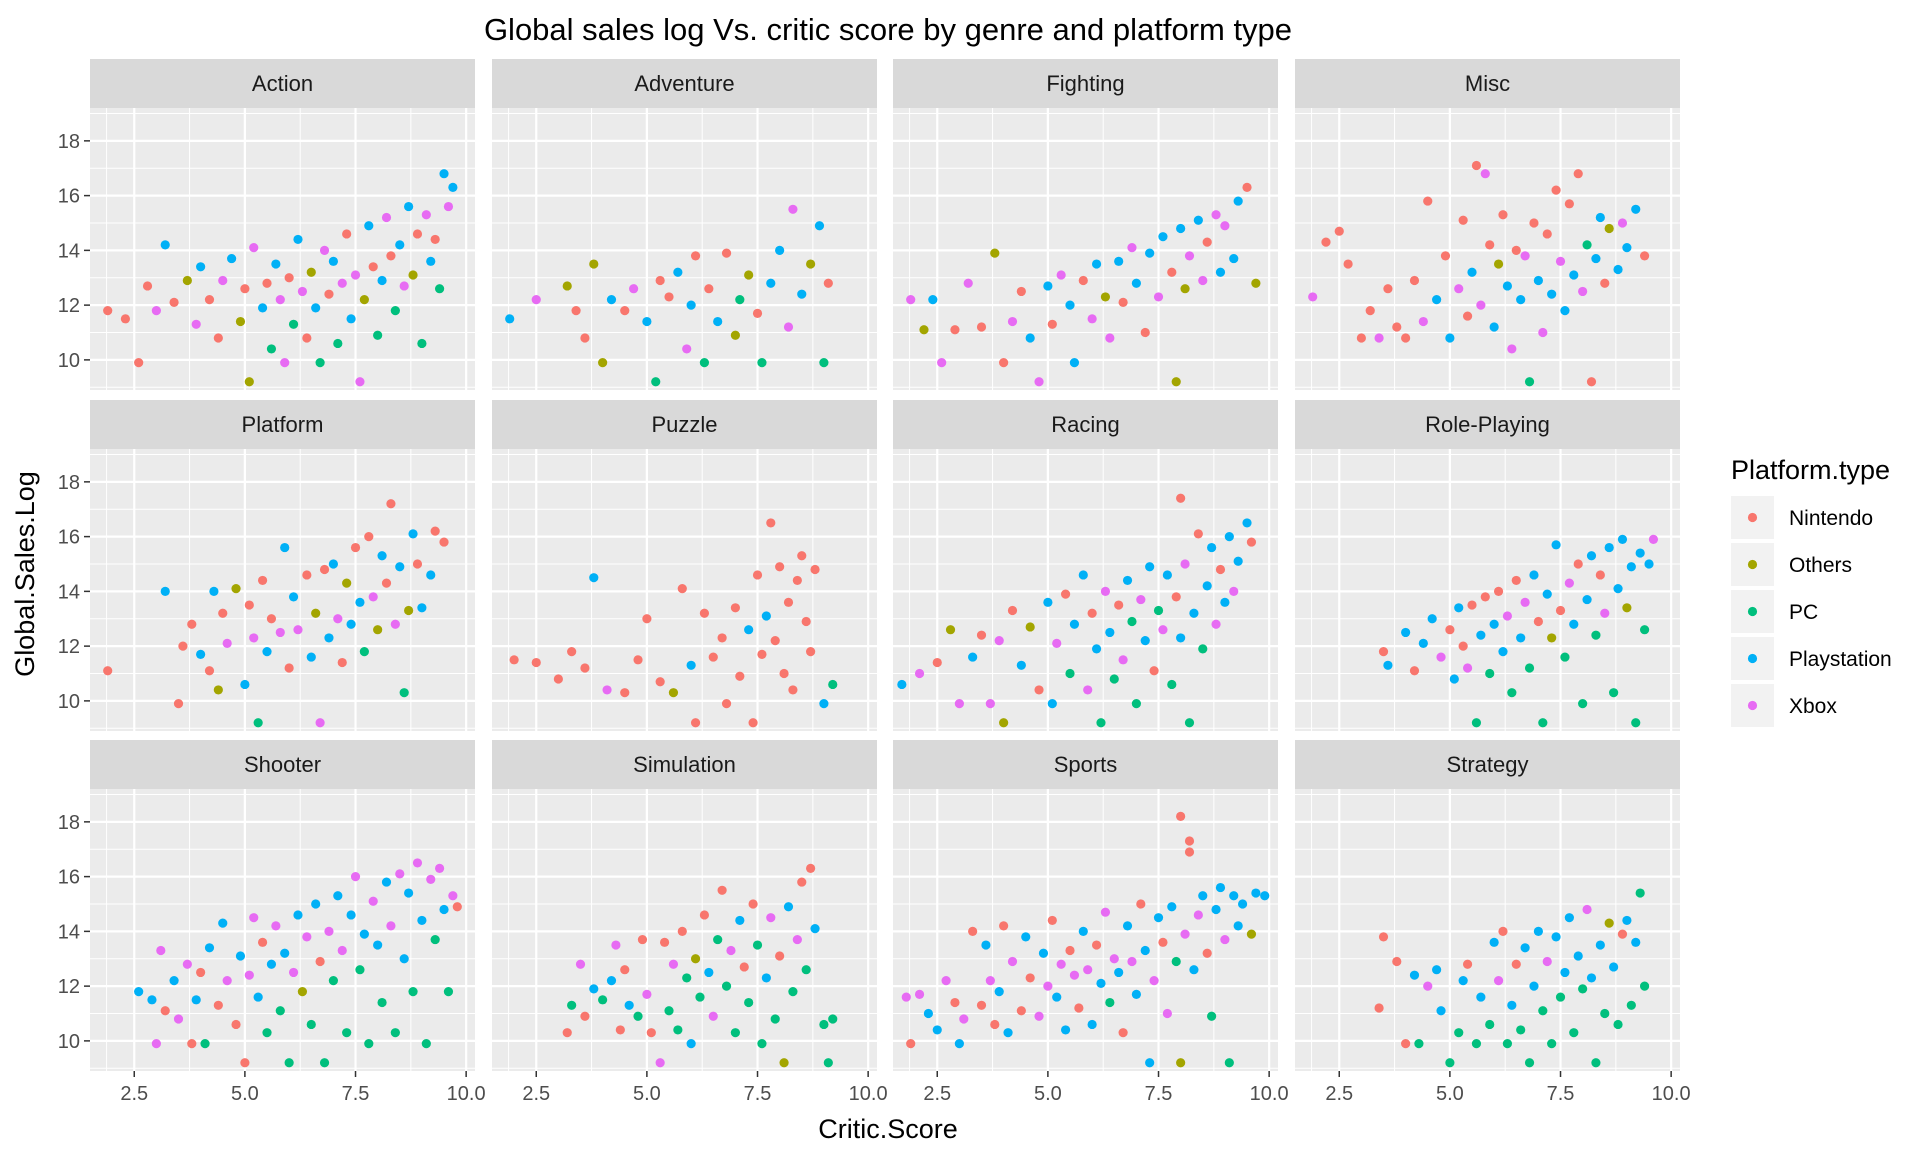 The height and width of the screenshot is (1152, 1920). I want to click on facet-panel-platform: Platform 10 12 14 16 18, so click(266, 565).